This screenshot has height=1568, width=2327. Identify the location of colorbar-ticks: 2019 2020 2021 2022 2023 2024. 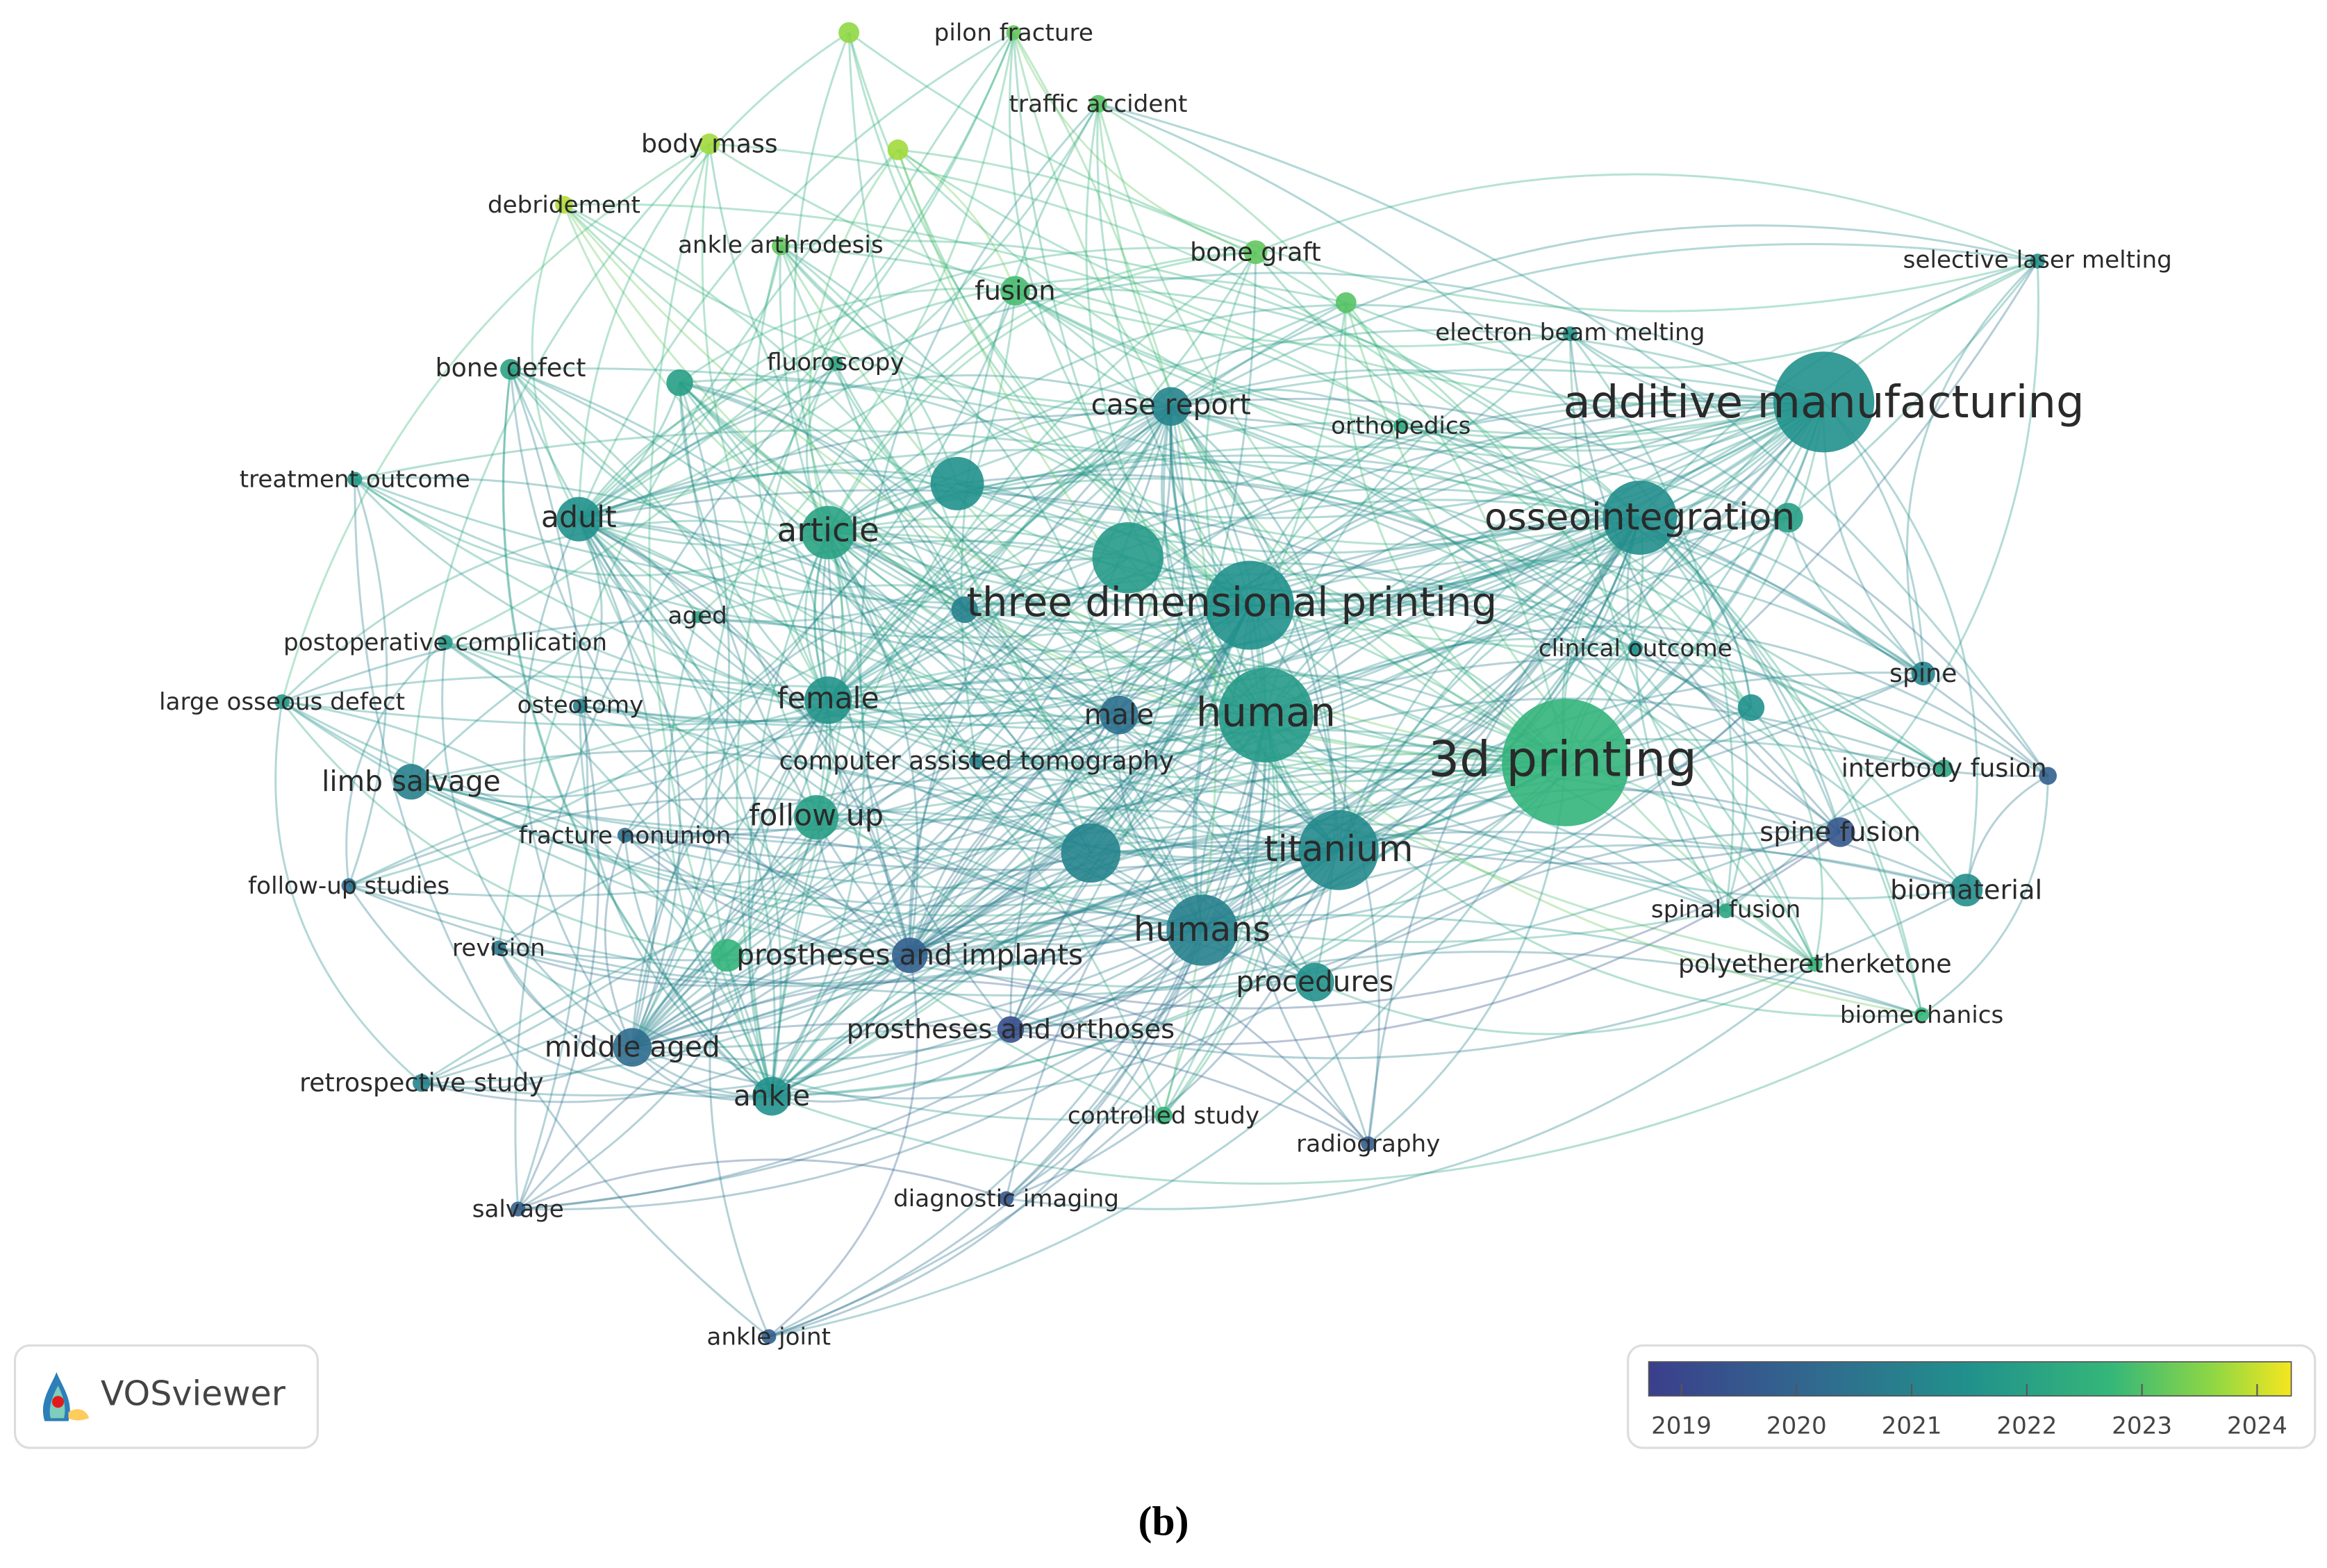
(1969, 1412).